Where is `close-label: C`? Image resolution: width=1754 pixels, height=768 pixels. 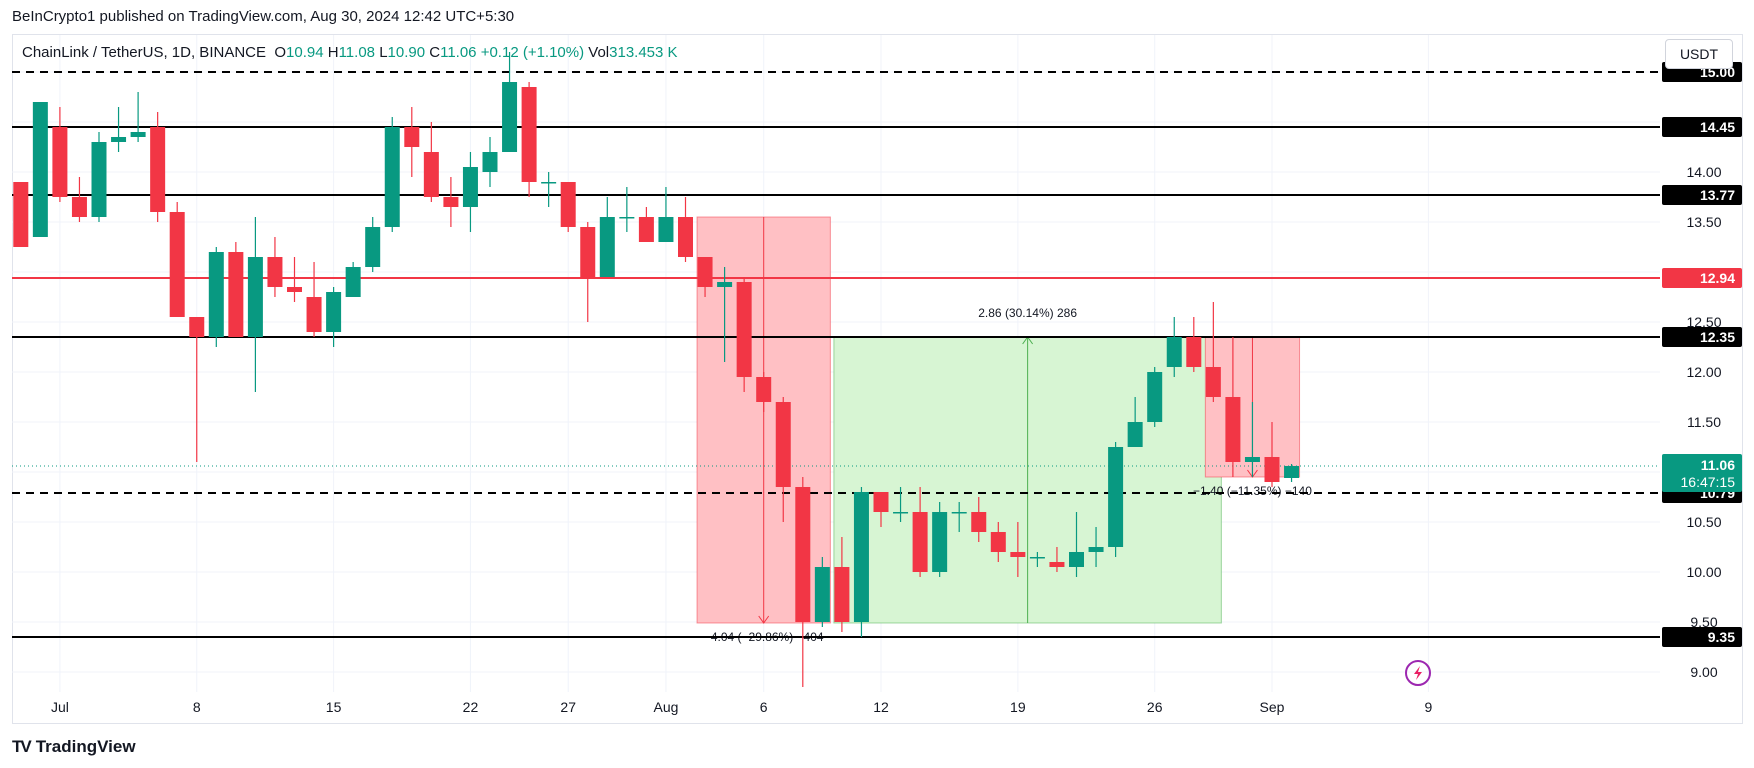 close-label: C is located at coordinates (435, 52).